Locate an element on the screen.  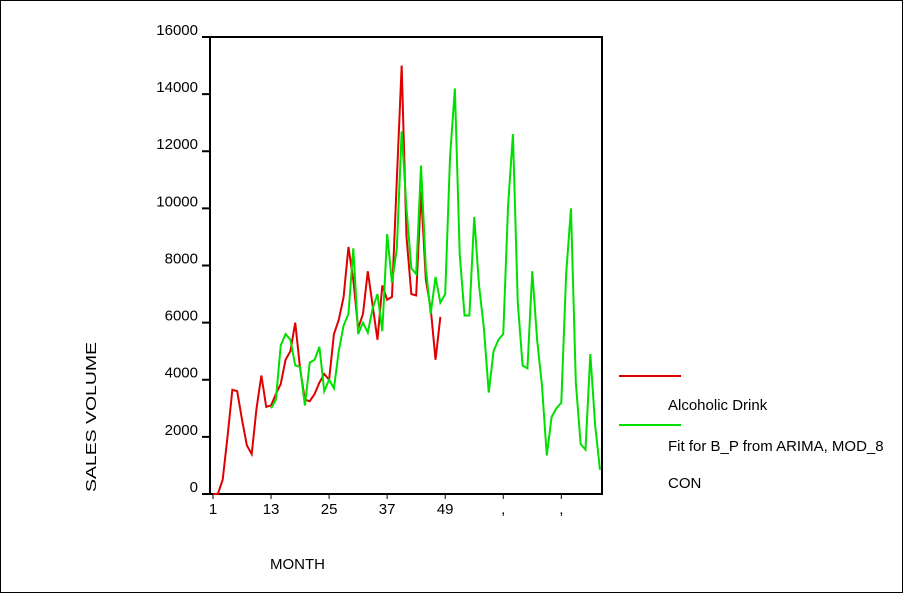
y-tick-label: 4000 is located at coordinates (181, 373).